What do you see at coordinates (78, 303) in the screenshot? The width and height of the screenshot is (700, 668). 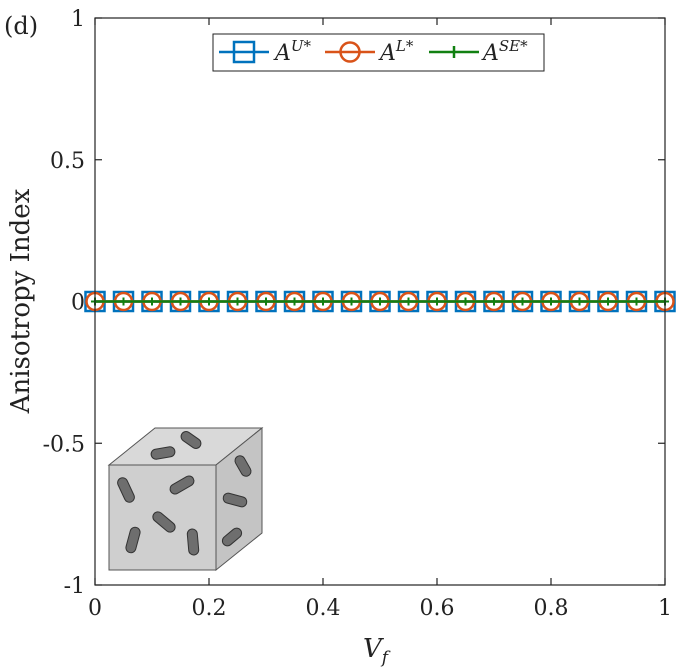 I see `y-tick-label: 0` at bounding box center [78, 303].